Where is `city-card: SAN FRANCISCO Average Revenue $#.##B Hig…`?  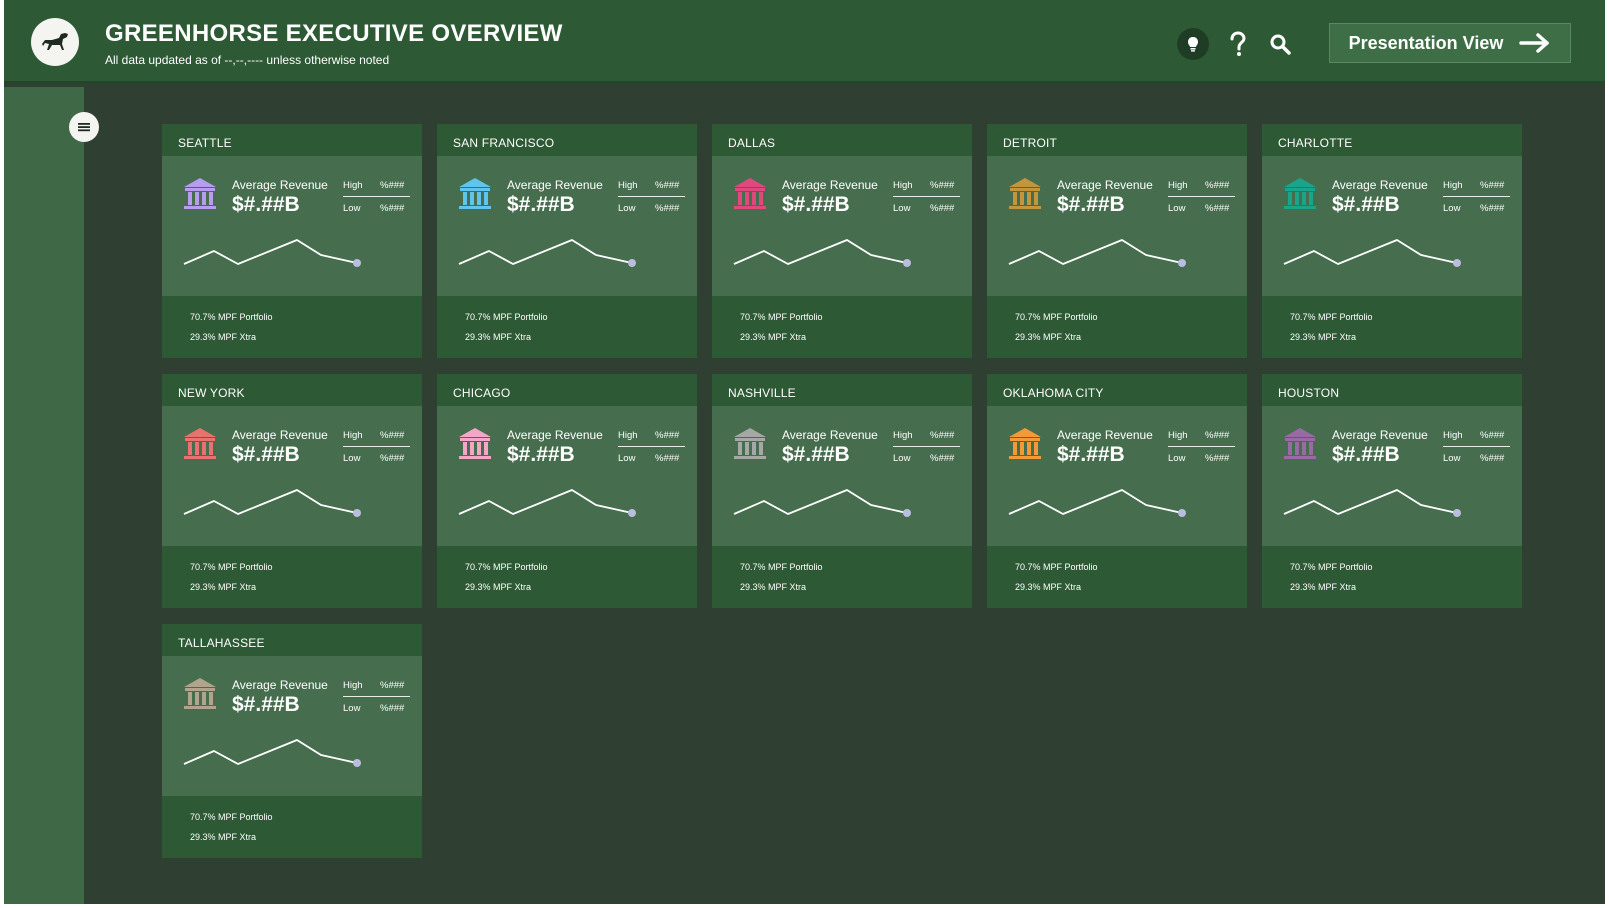
city-card: SAN FRANCISCO Average Revenue $#.##B Hig… is located at coordinates (567, 241).